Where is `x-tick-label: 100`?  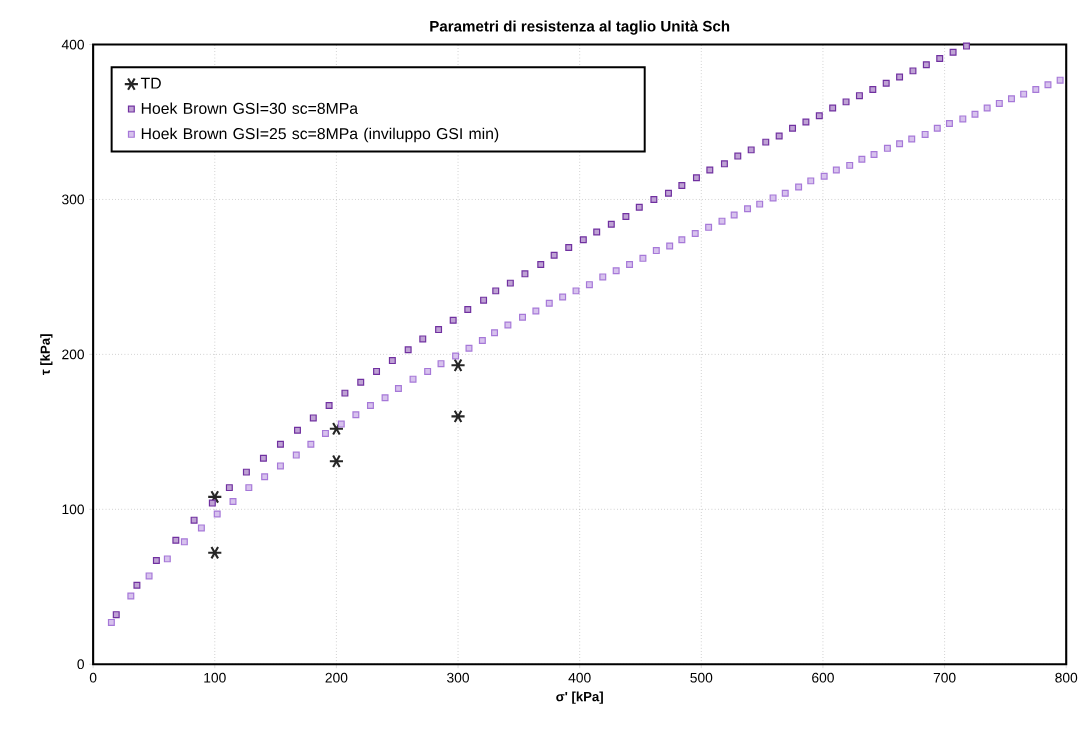 x-tick-label: 100 is located at coordinates (215, 678).